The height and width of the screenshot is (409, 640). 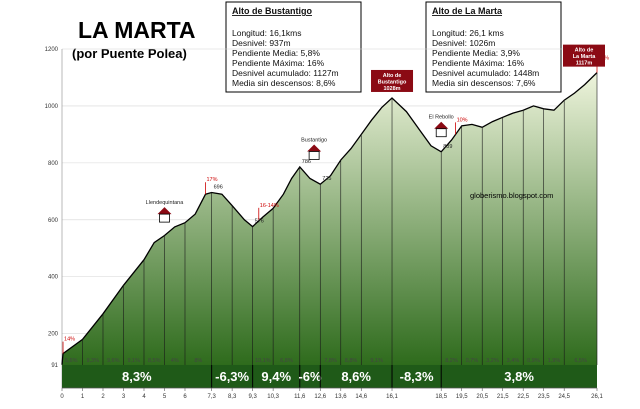 What do you see at coordinates (513, 361) in the screenshot?
I see `segment-grade-label: 3,4%` at bounding box center [513, 361].